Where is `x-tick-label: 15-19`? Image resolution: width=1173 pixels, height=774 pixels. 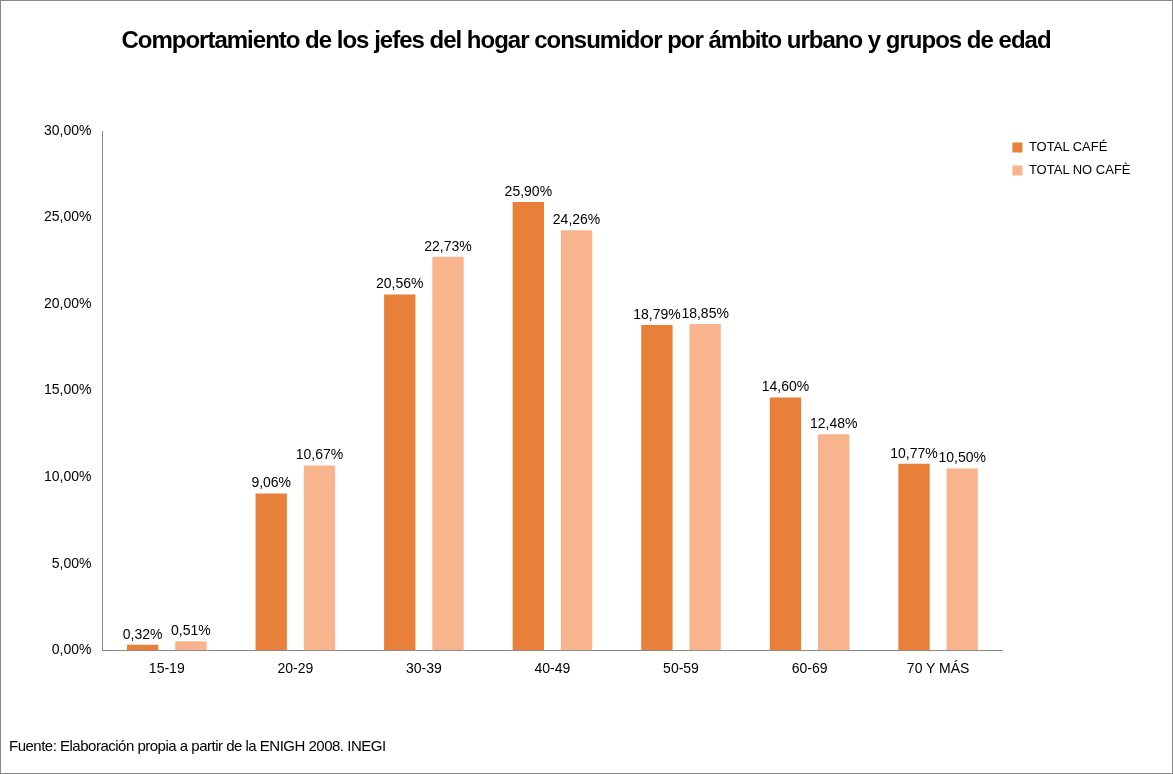 x-tick-label: 15-19 is located at coordinates (166, 668).